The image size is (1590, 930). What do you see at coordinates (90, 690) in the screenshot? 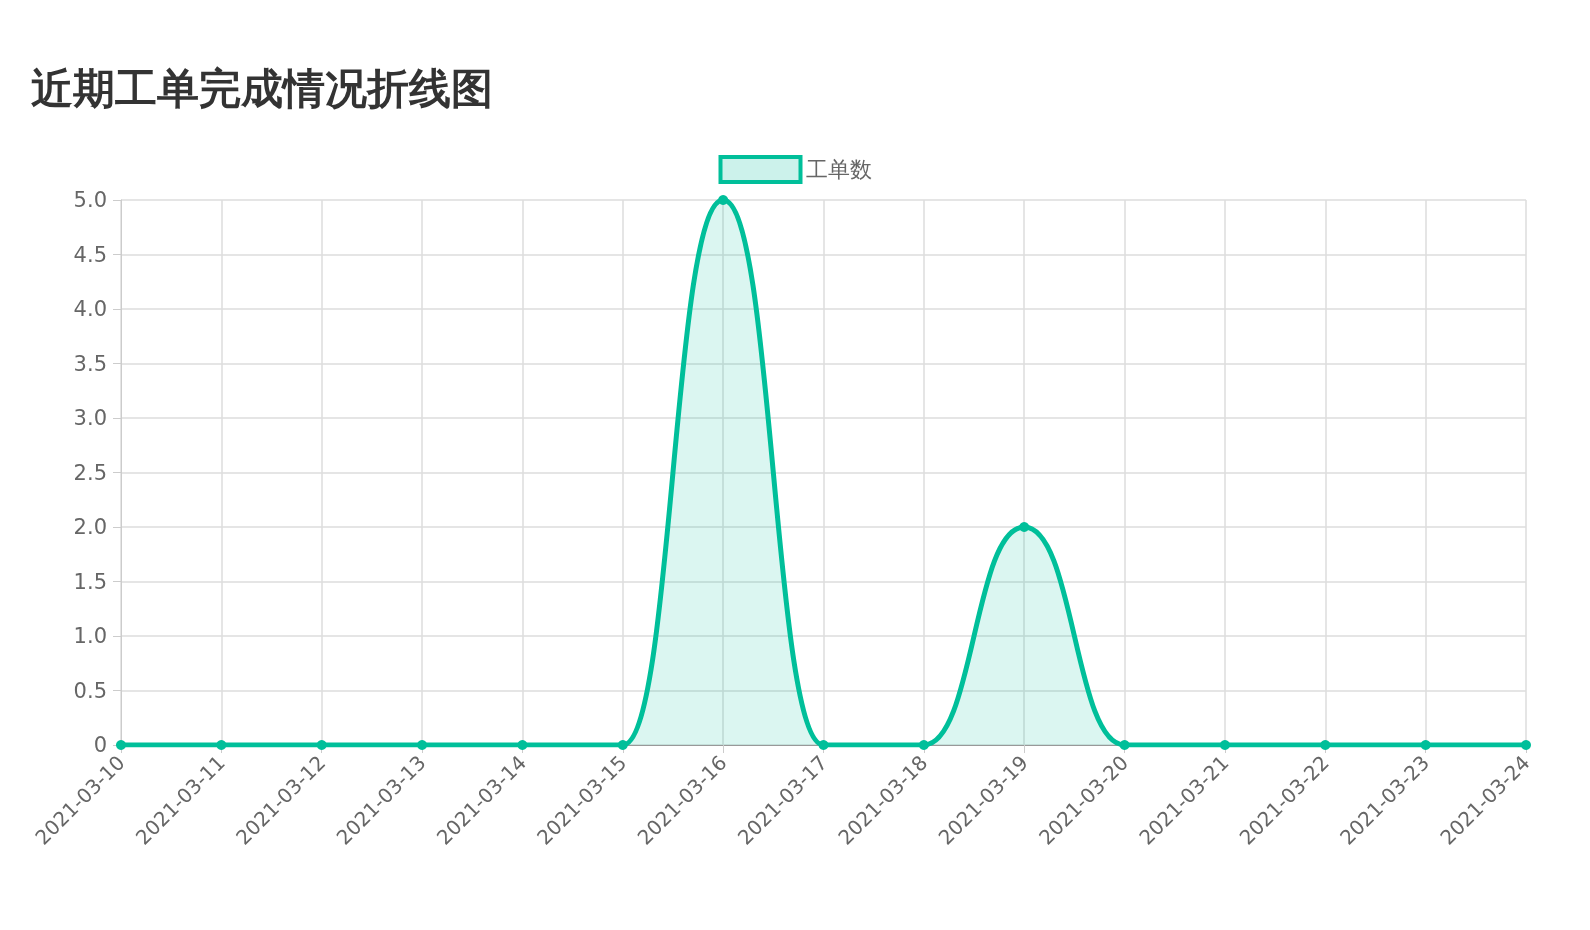
I see `y-tick-label: 0.5` at bounding box center [90, 690].